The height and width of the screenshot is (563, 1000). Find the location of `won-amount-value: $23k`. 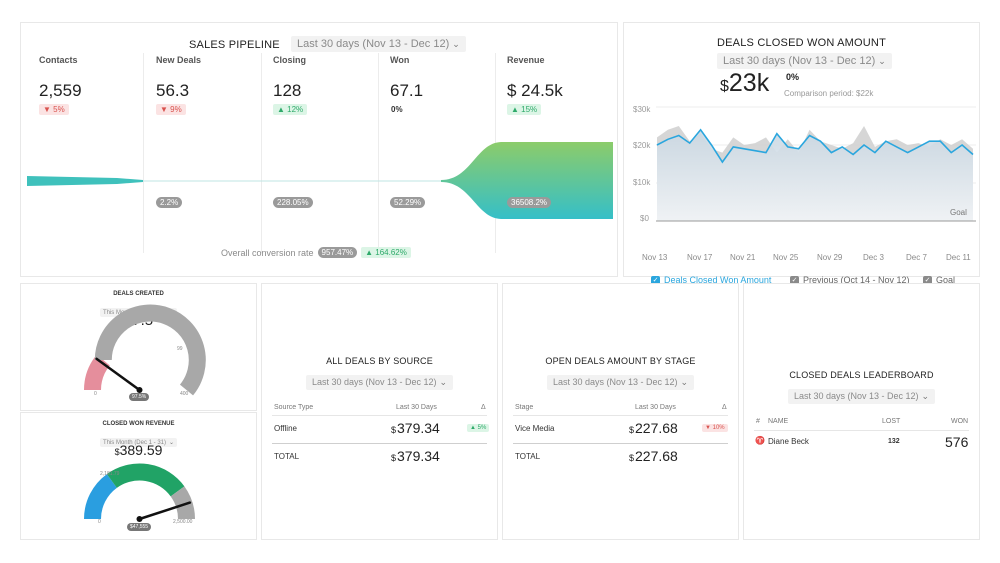

won-amount-value: $23k is located at coordinates (744, 83).